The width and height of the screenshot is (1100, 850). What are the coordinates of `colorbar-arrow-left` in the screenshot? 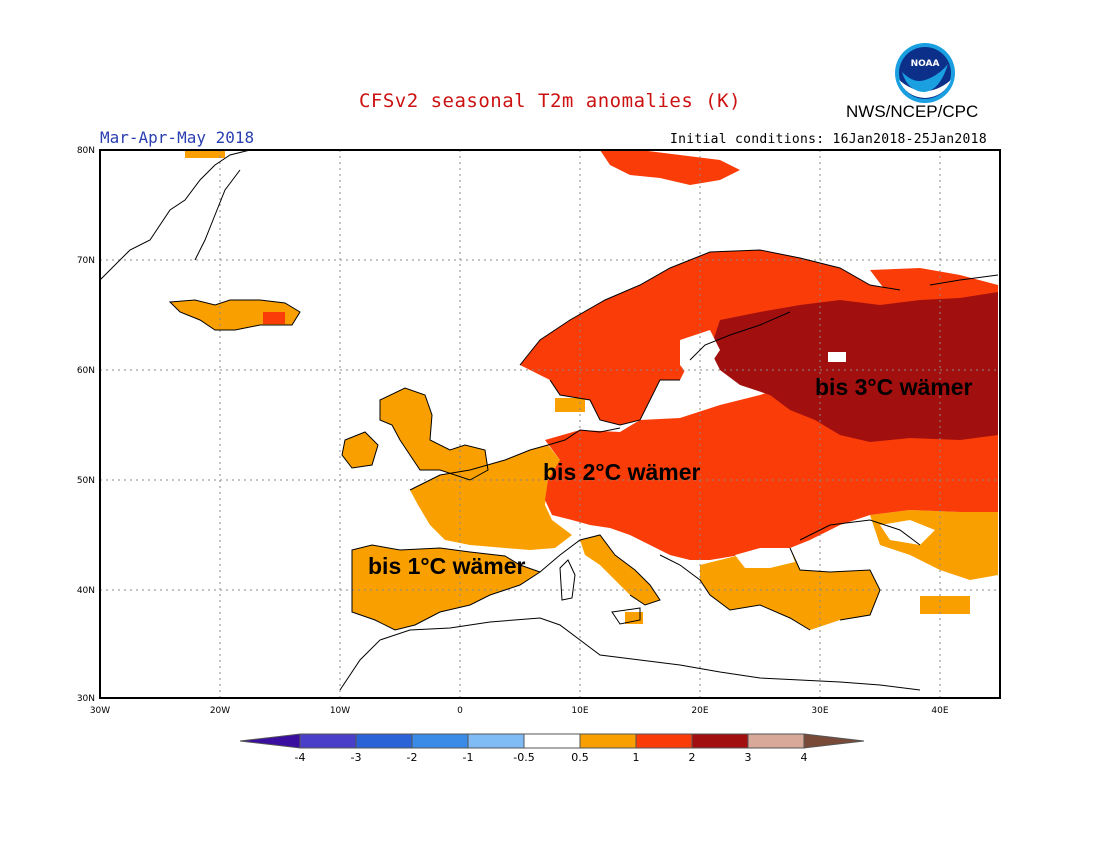 It's located at (270, 741).